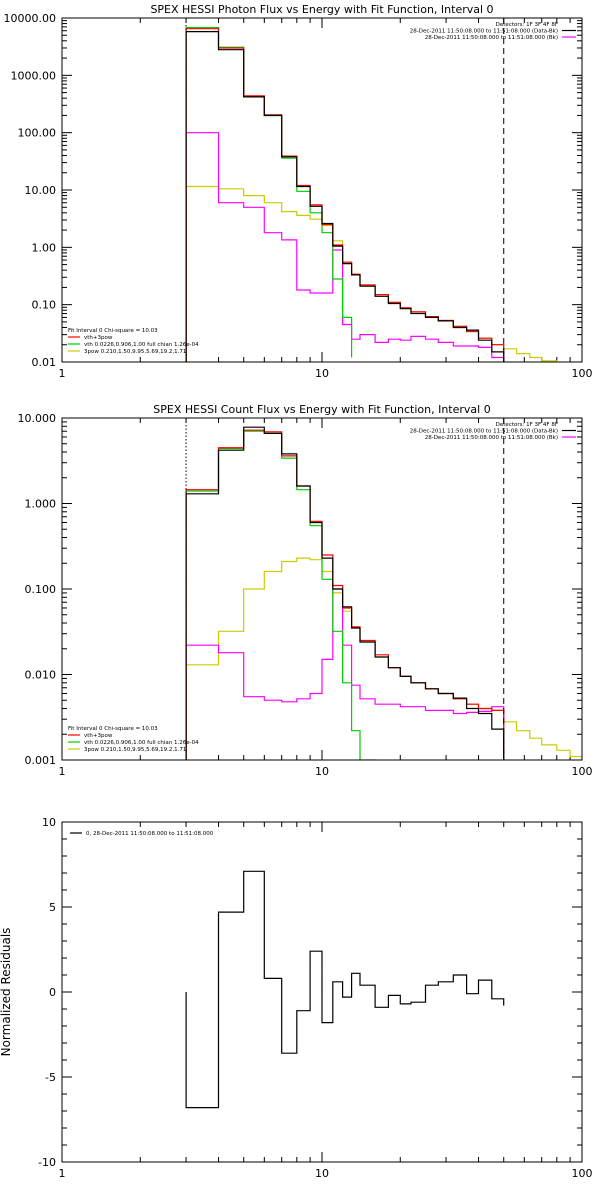  Describe the element at coordinates (44, 247) in the screenshot. I see `y-tick-label: 1.00` at that location.